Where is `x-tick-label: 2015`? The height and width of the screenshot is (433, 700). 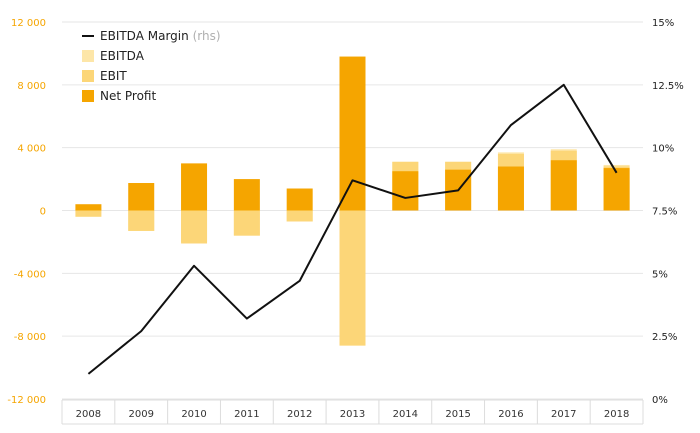 x-tick-label: 2015 is located at coordinates (457, 414).